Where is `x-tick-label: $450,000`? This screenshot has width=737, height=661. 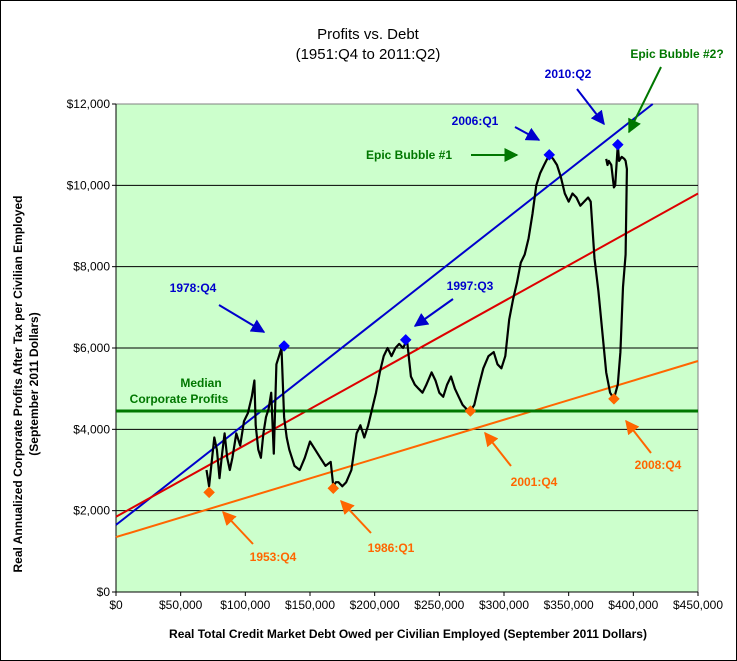 x-tick-label: $450,000 is located at coordinates (698, 605).